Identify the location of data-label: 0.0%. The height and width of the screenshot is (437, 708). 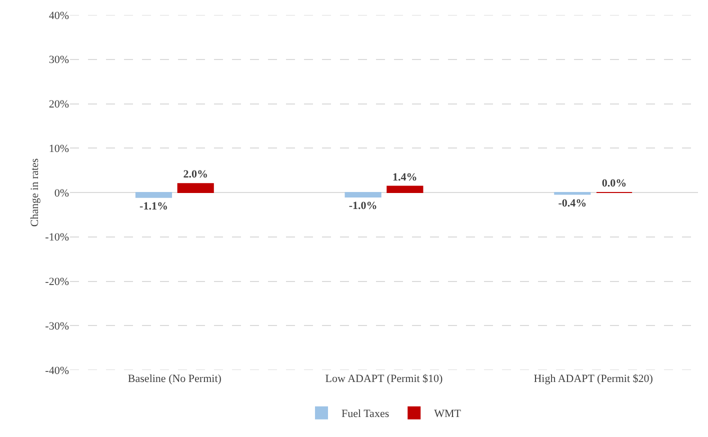
(614, 184).